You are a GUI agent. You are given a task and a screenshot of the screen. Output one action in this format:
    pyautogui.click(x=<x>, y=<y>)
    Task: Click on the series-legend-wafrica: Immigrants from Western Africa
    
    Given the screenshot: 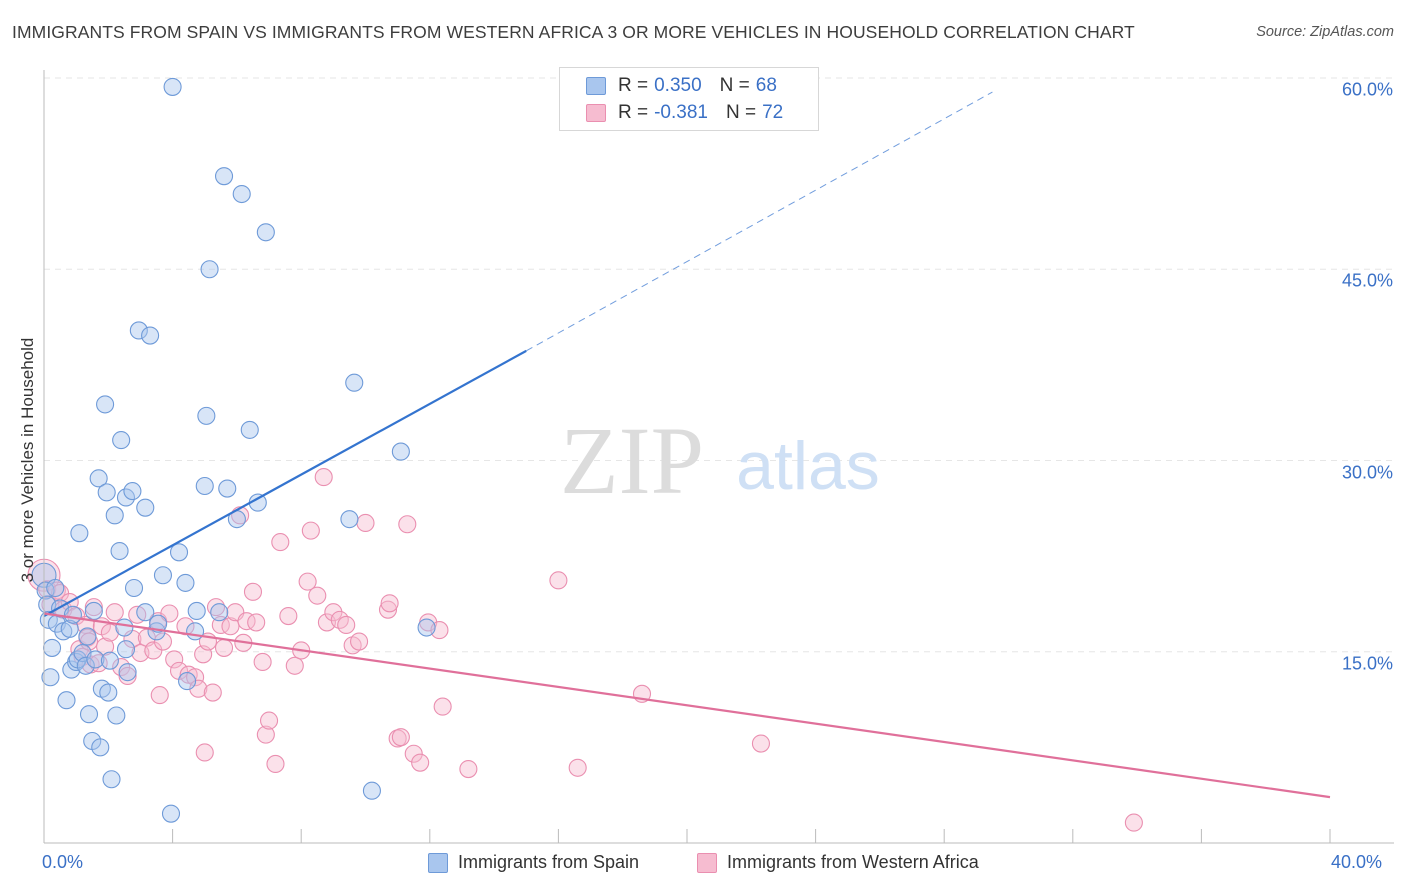 What is the action you would take?
    pyautogui.click(x=838, y=862)
    